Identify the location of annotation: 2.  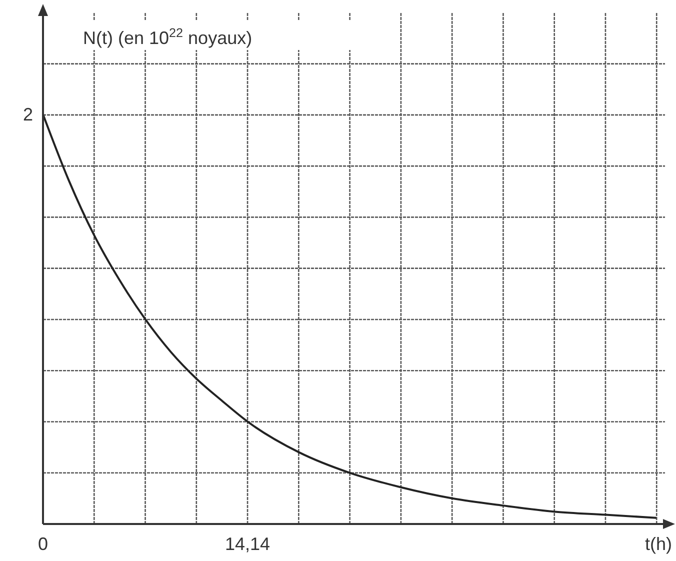
(27, 114).